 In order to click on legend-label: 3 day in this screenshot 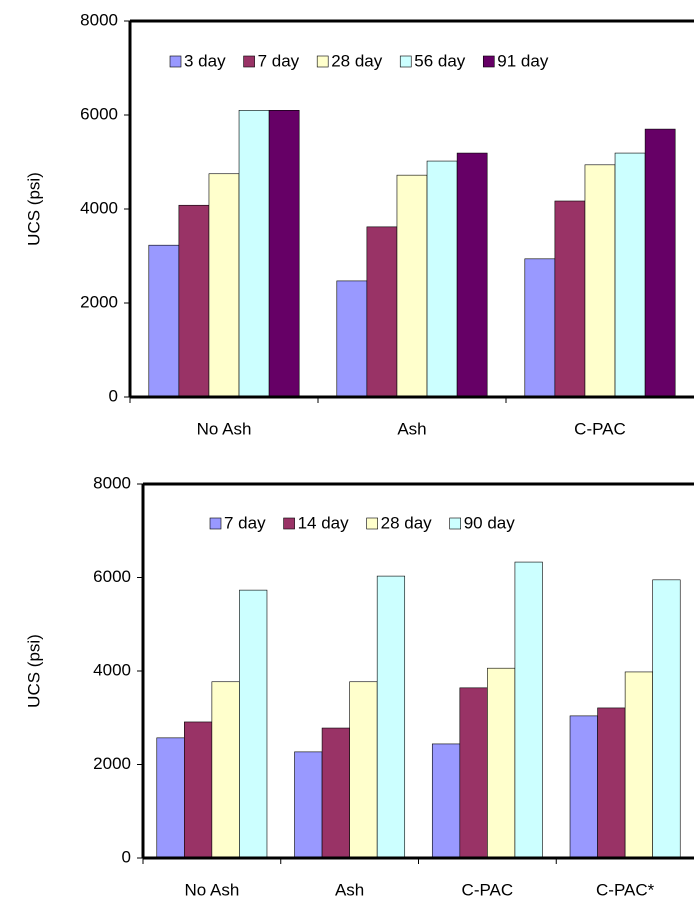, I will do `click(205, 60)`.